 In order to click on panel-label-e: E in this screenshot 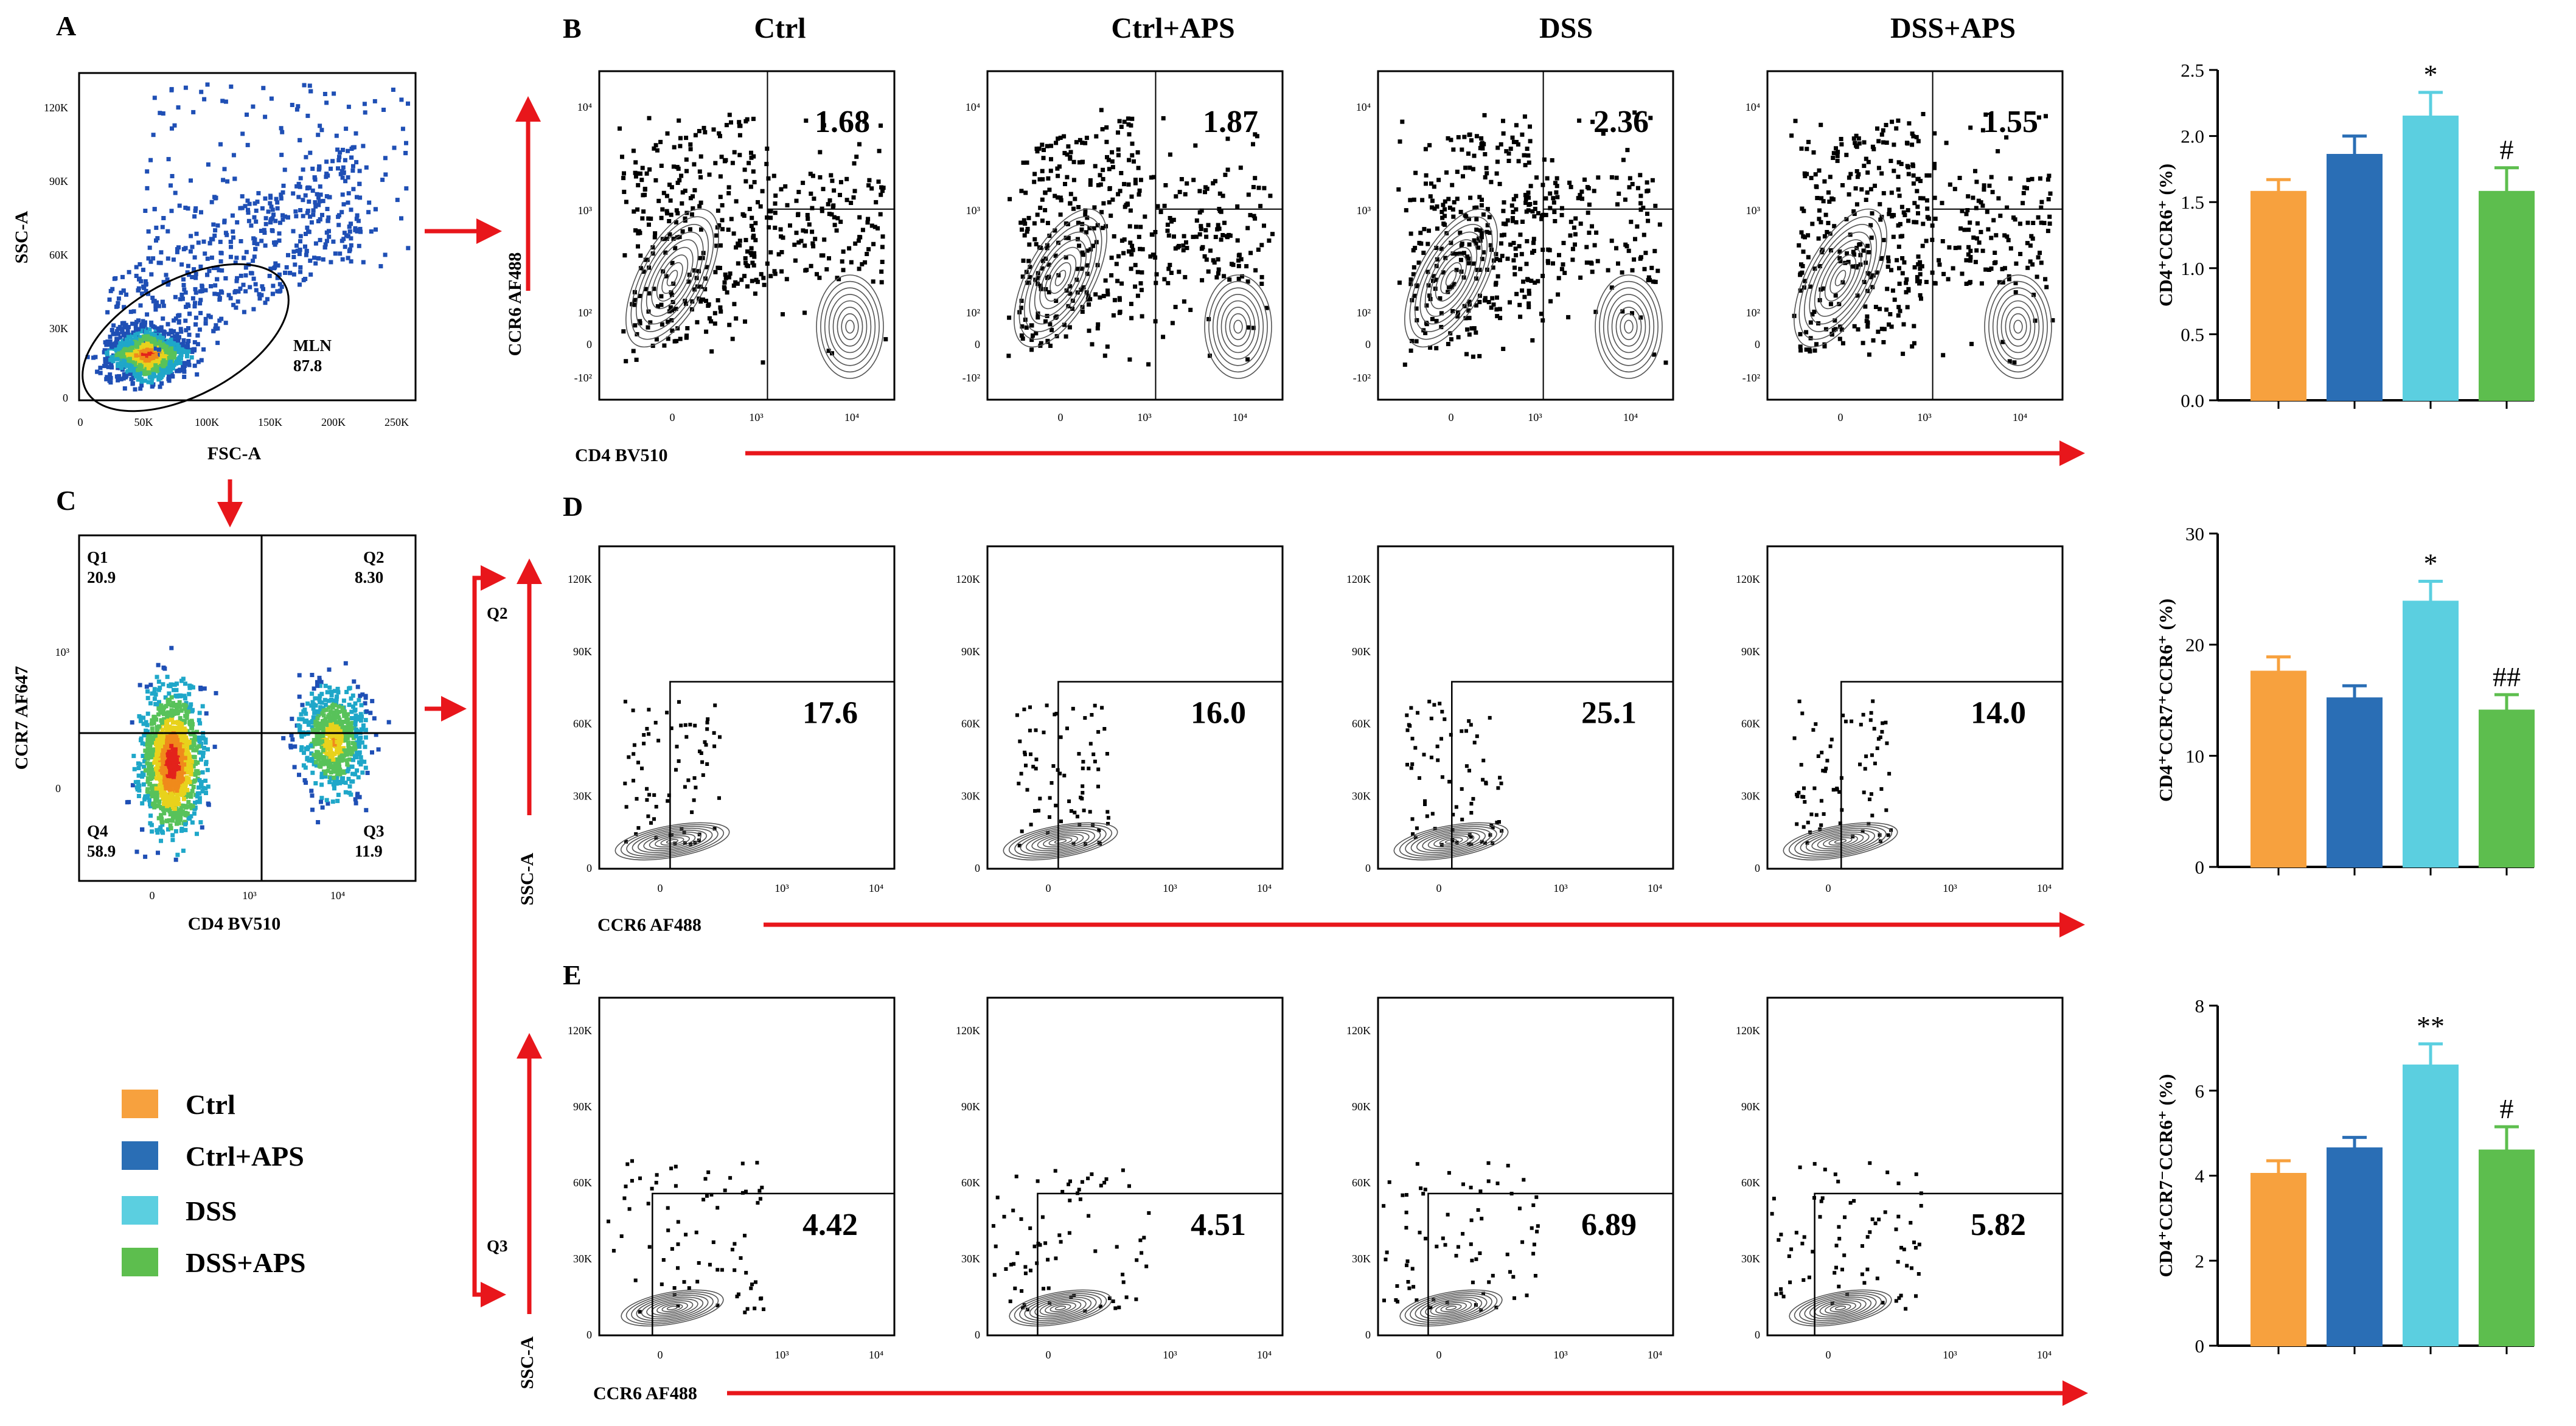, I will do `click(572, 974)`.